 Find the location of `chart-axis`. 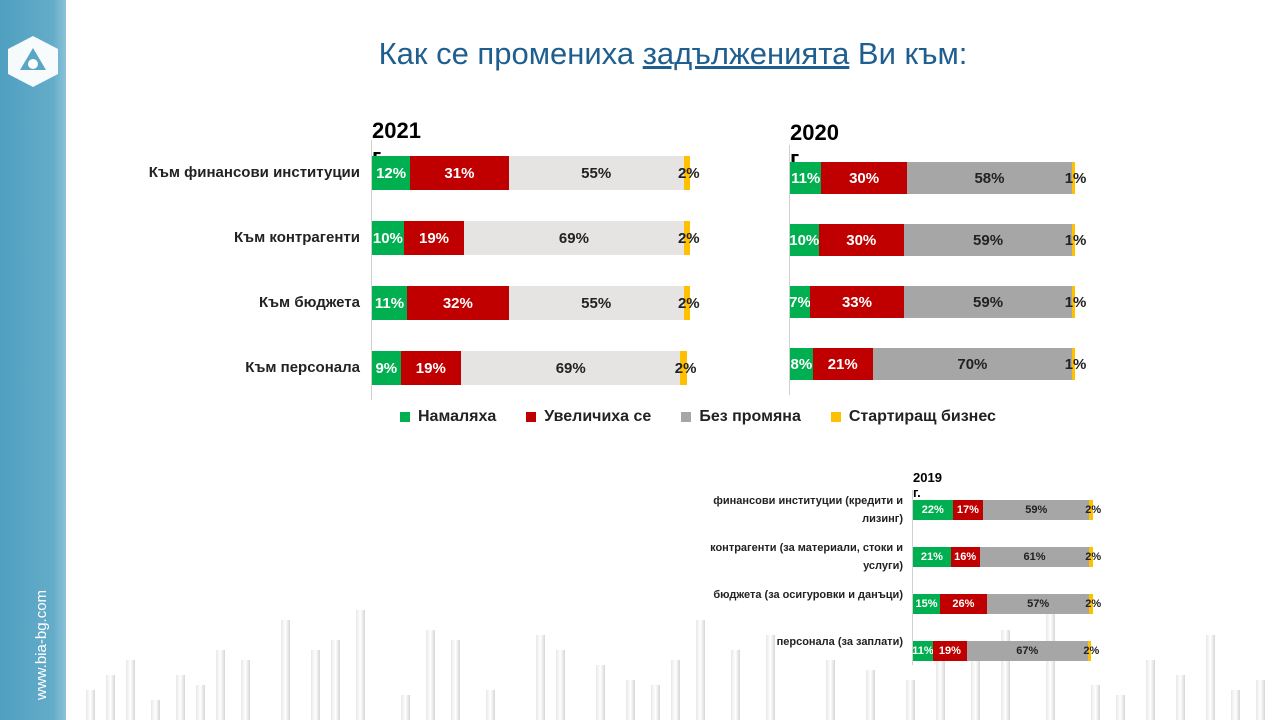

chart-axis is located at coordinates (371, 270).